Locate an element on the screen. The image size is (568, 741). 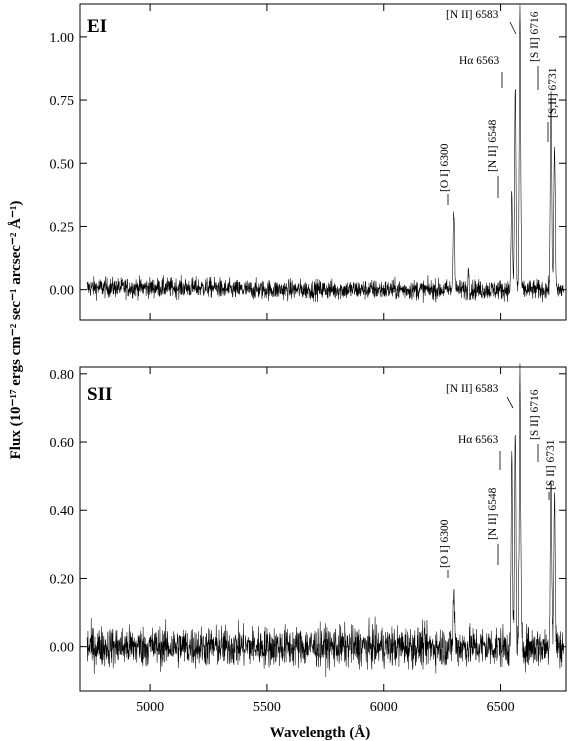
y-tick-label: 1.00 is located at coordinates (62, 38).